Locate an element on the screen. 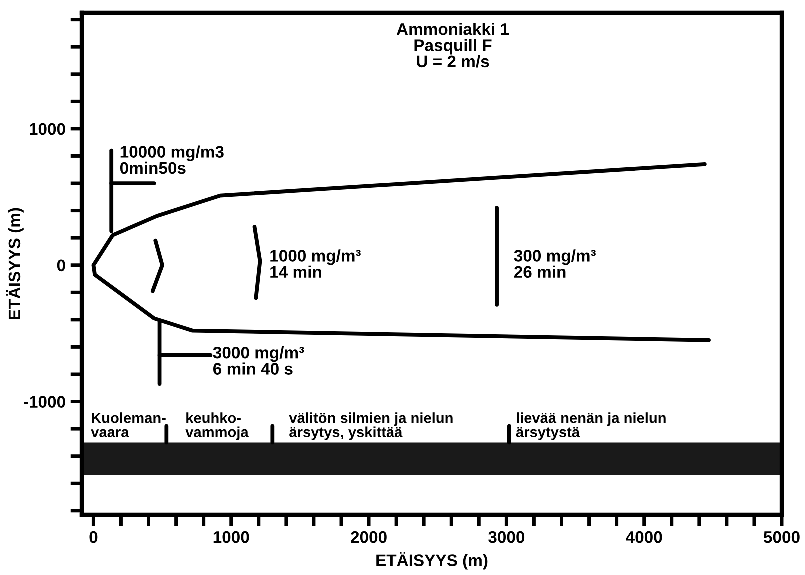 Image resolution: width=805 pixels, height=575 pixels. annotation: Kuoleman- vaara is located at coordinates (128, 425).